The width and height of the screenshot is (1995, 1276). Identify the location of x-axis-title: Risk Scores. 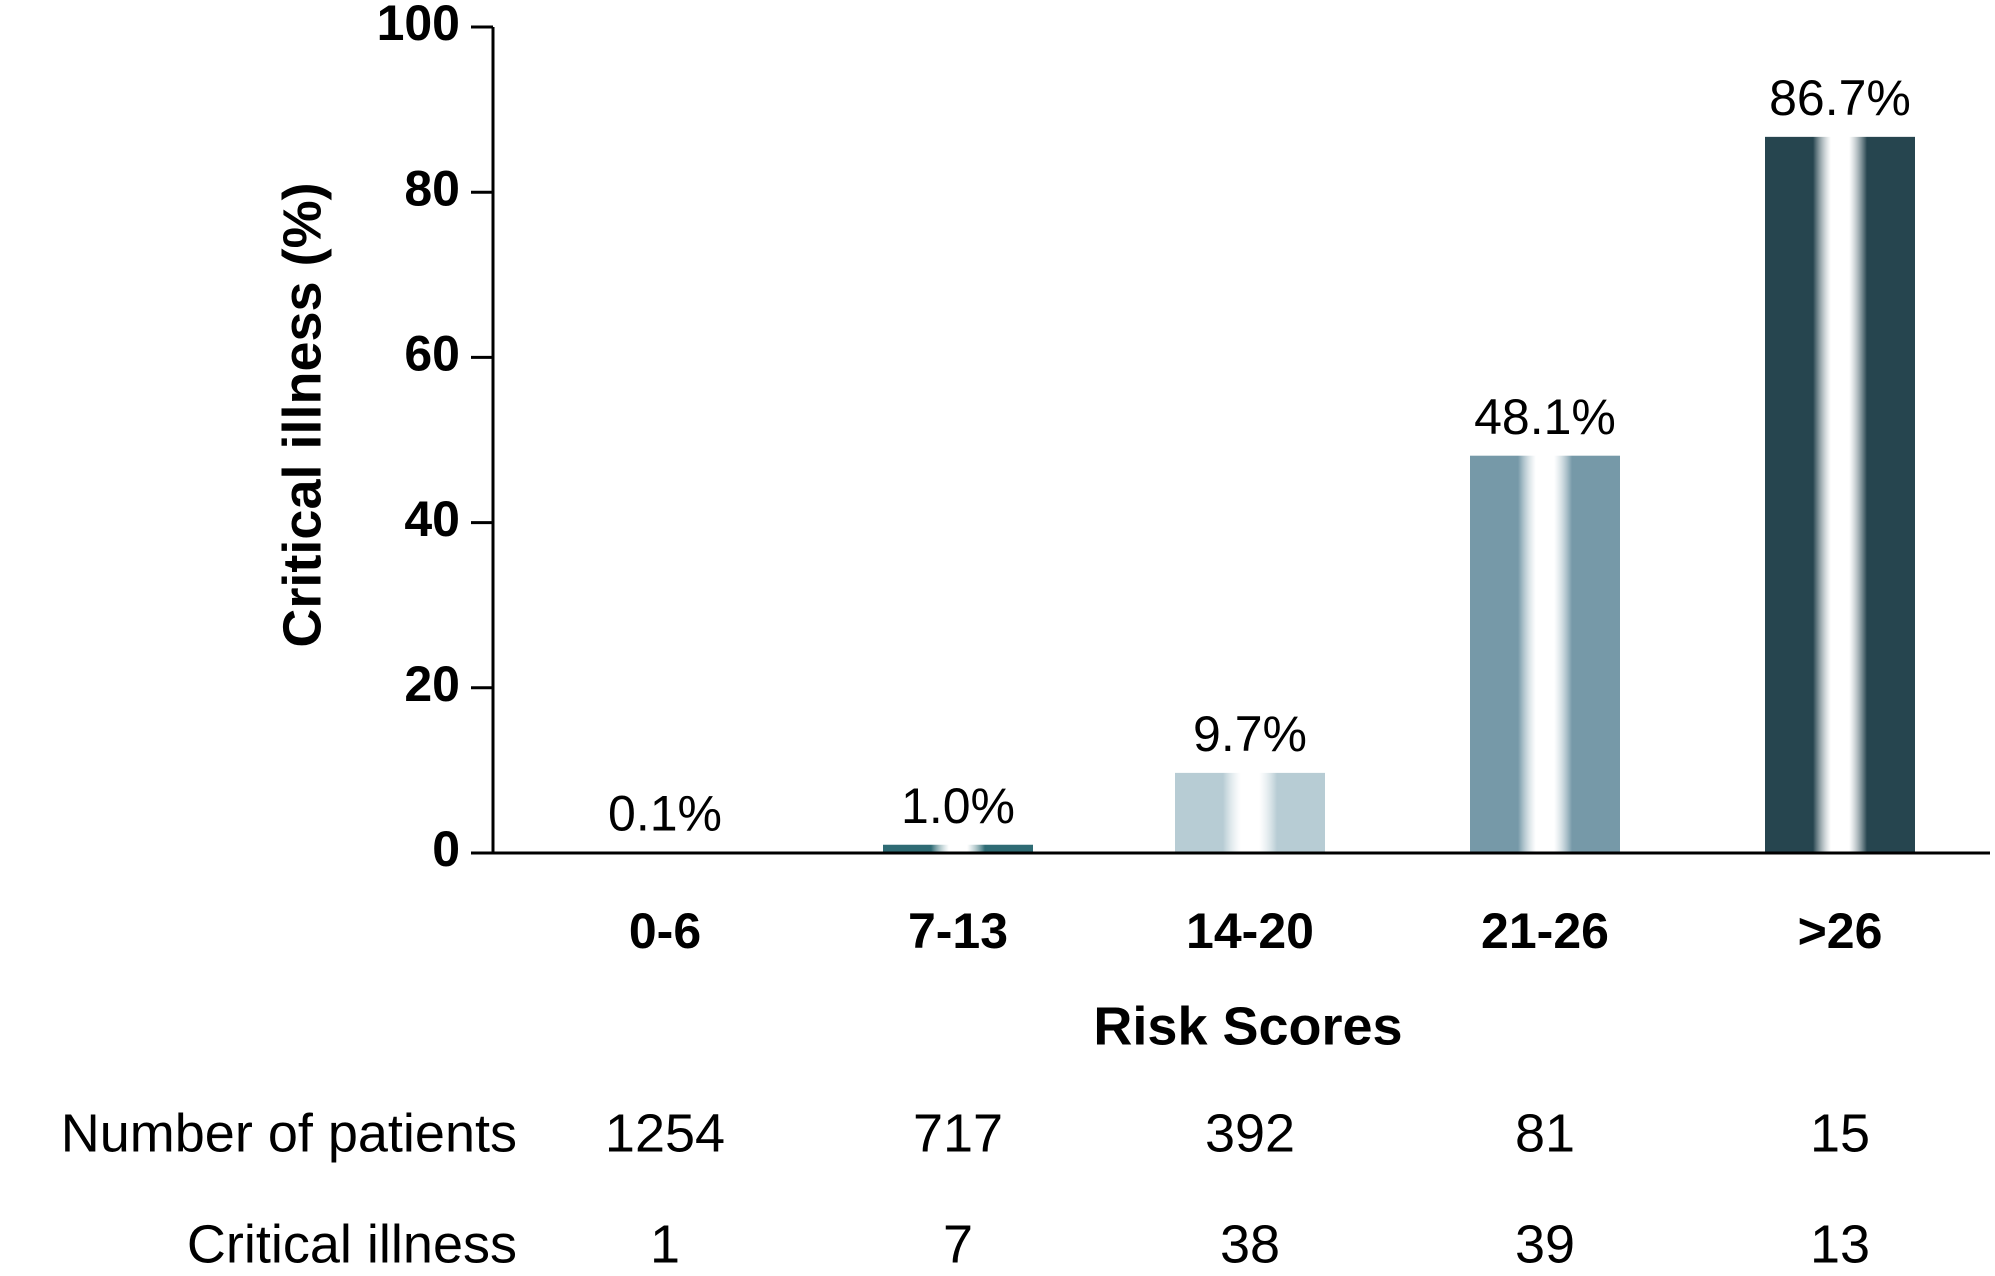
(1247, 1026).